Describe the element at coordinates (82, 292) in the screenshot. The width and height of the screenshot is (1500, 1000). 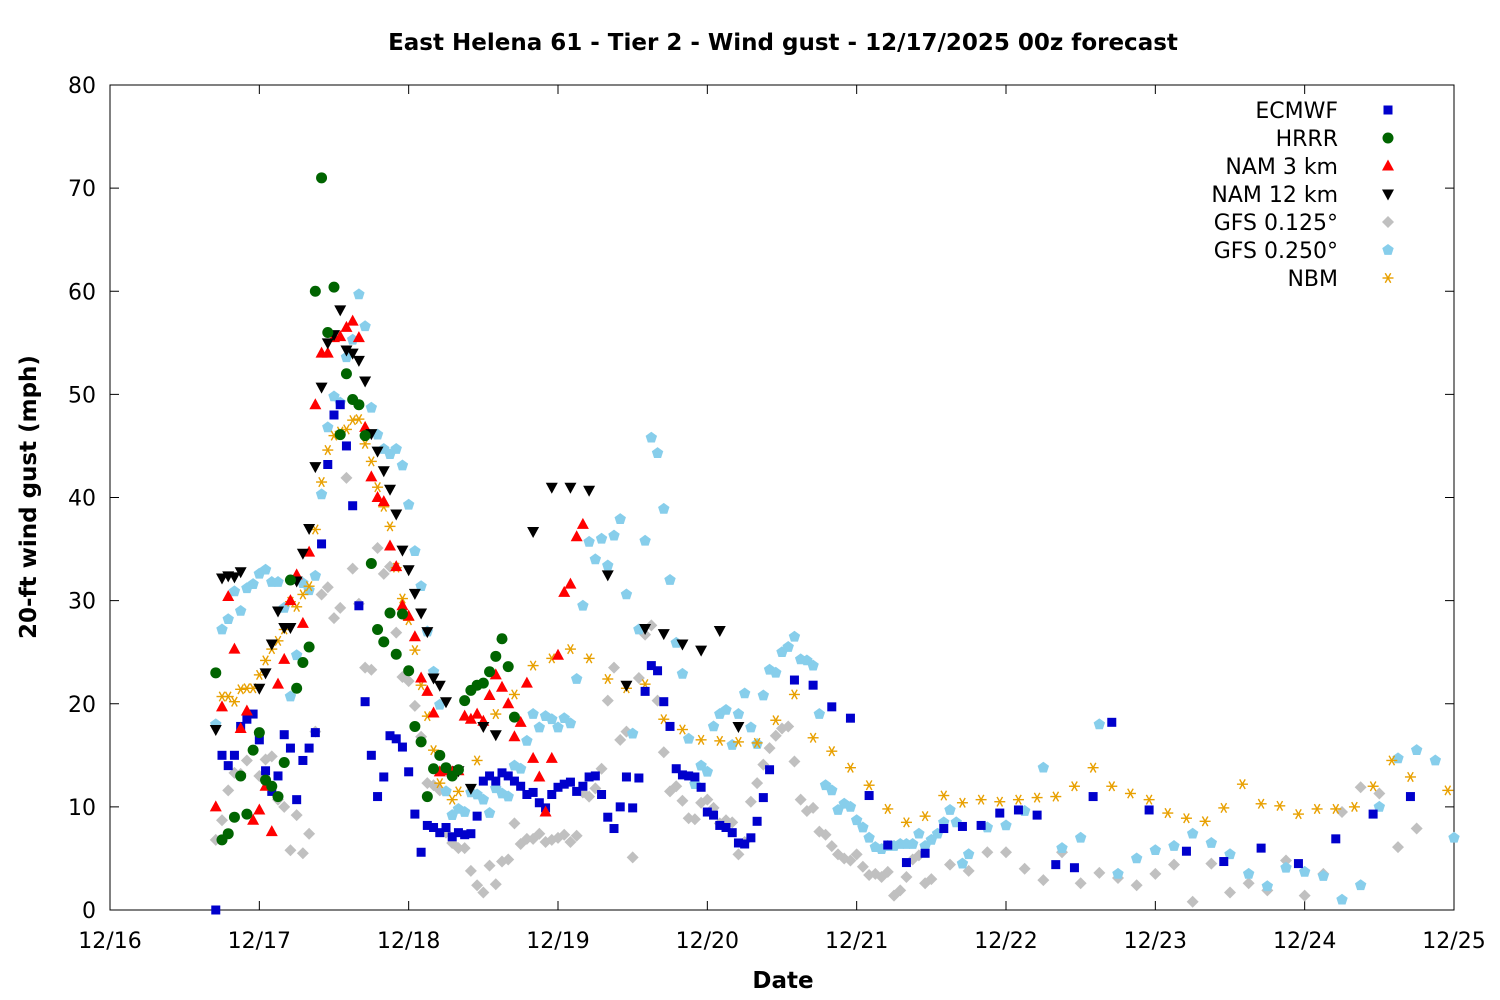
I see `y-tick-label: 60` at that location.